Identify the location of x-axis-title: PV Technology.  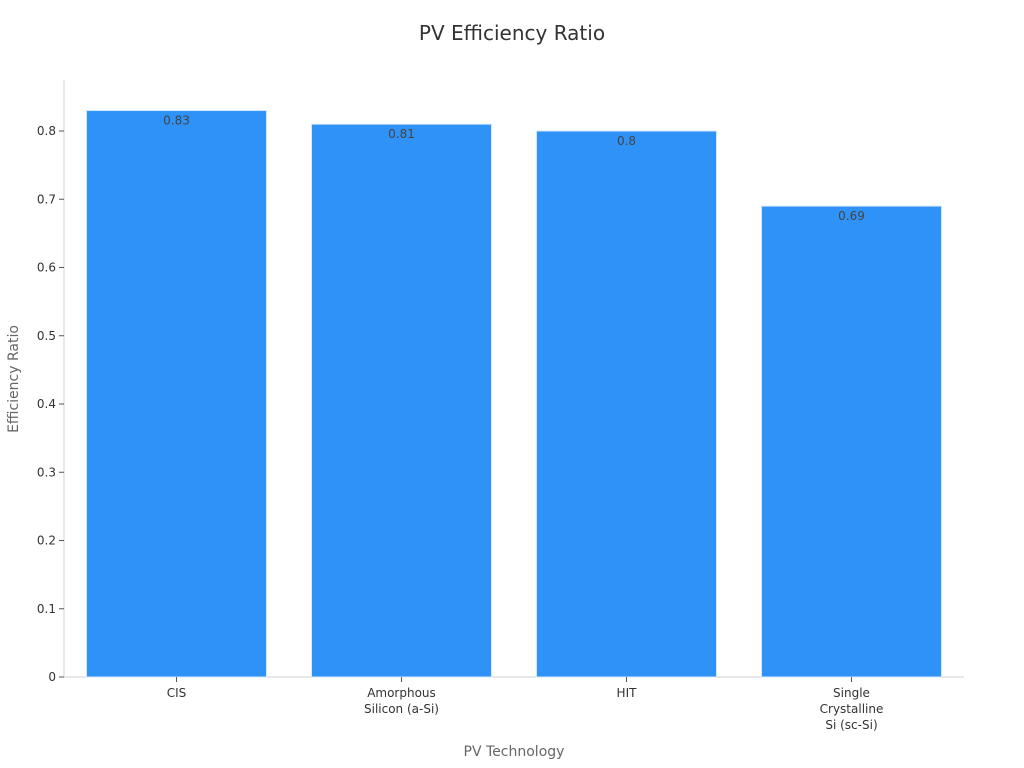
(514, 752).